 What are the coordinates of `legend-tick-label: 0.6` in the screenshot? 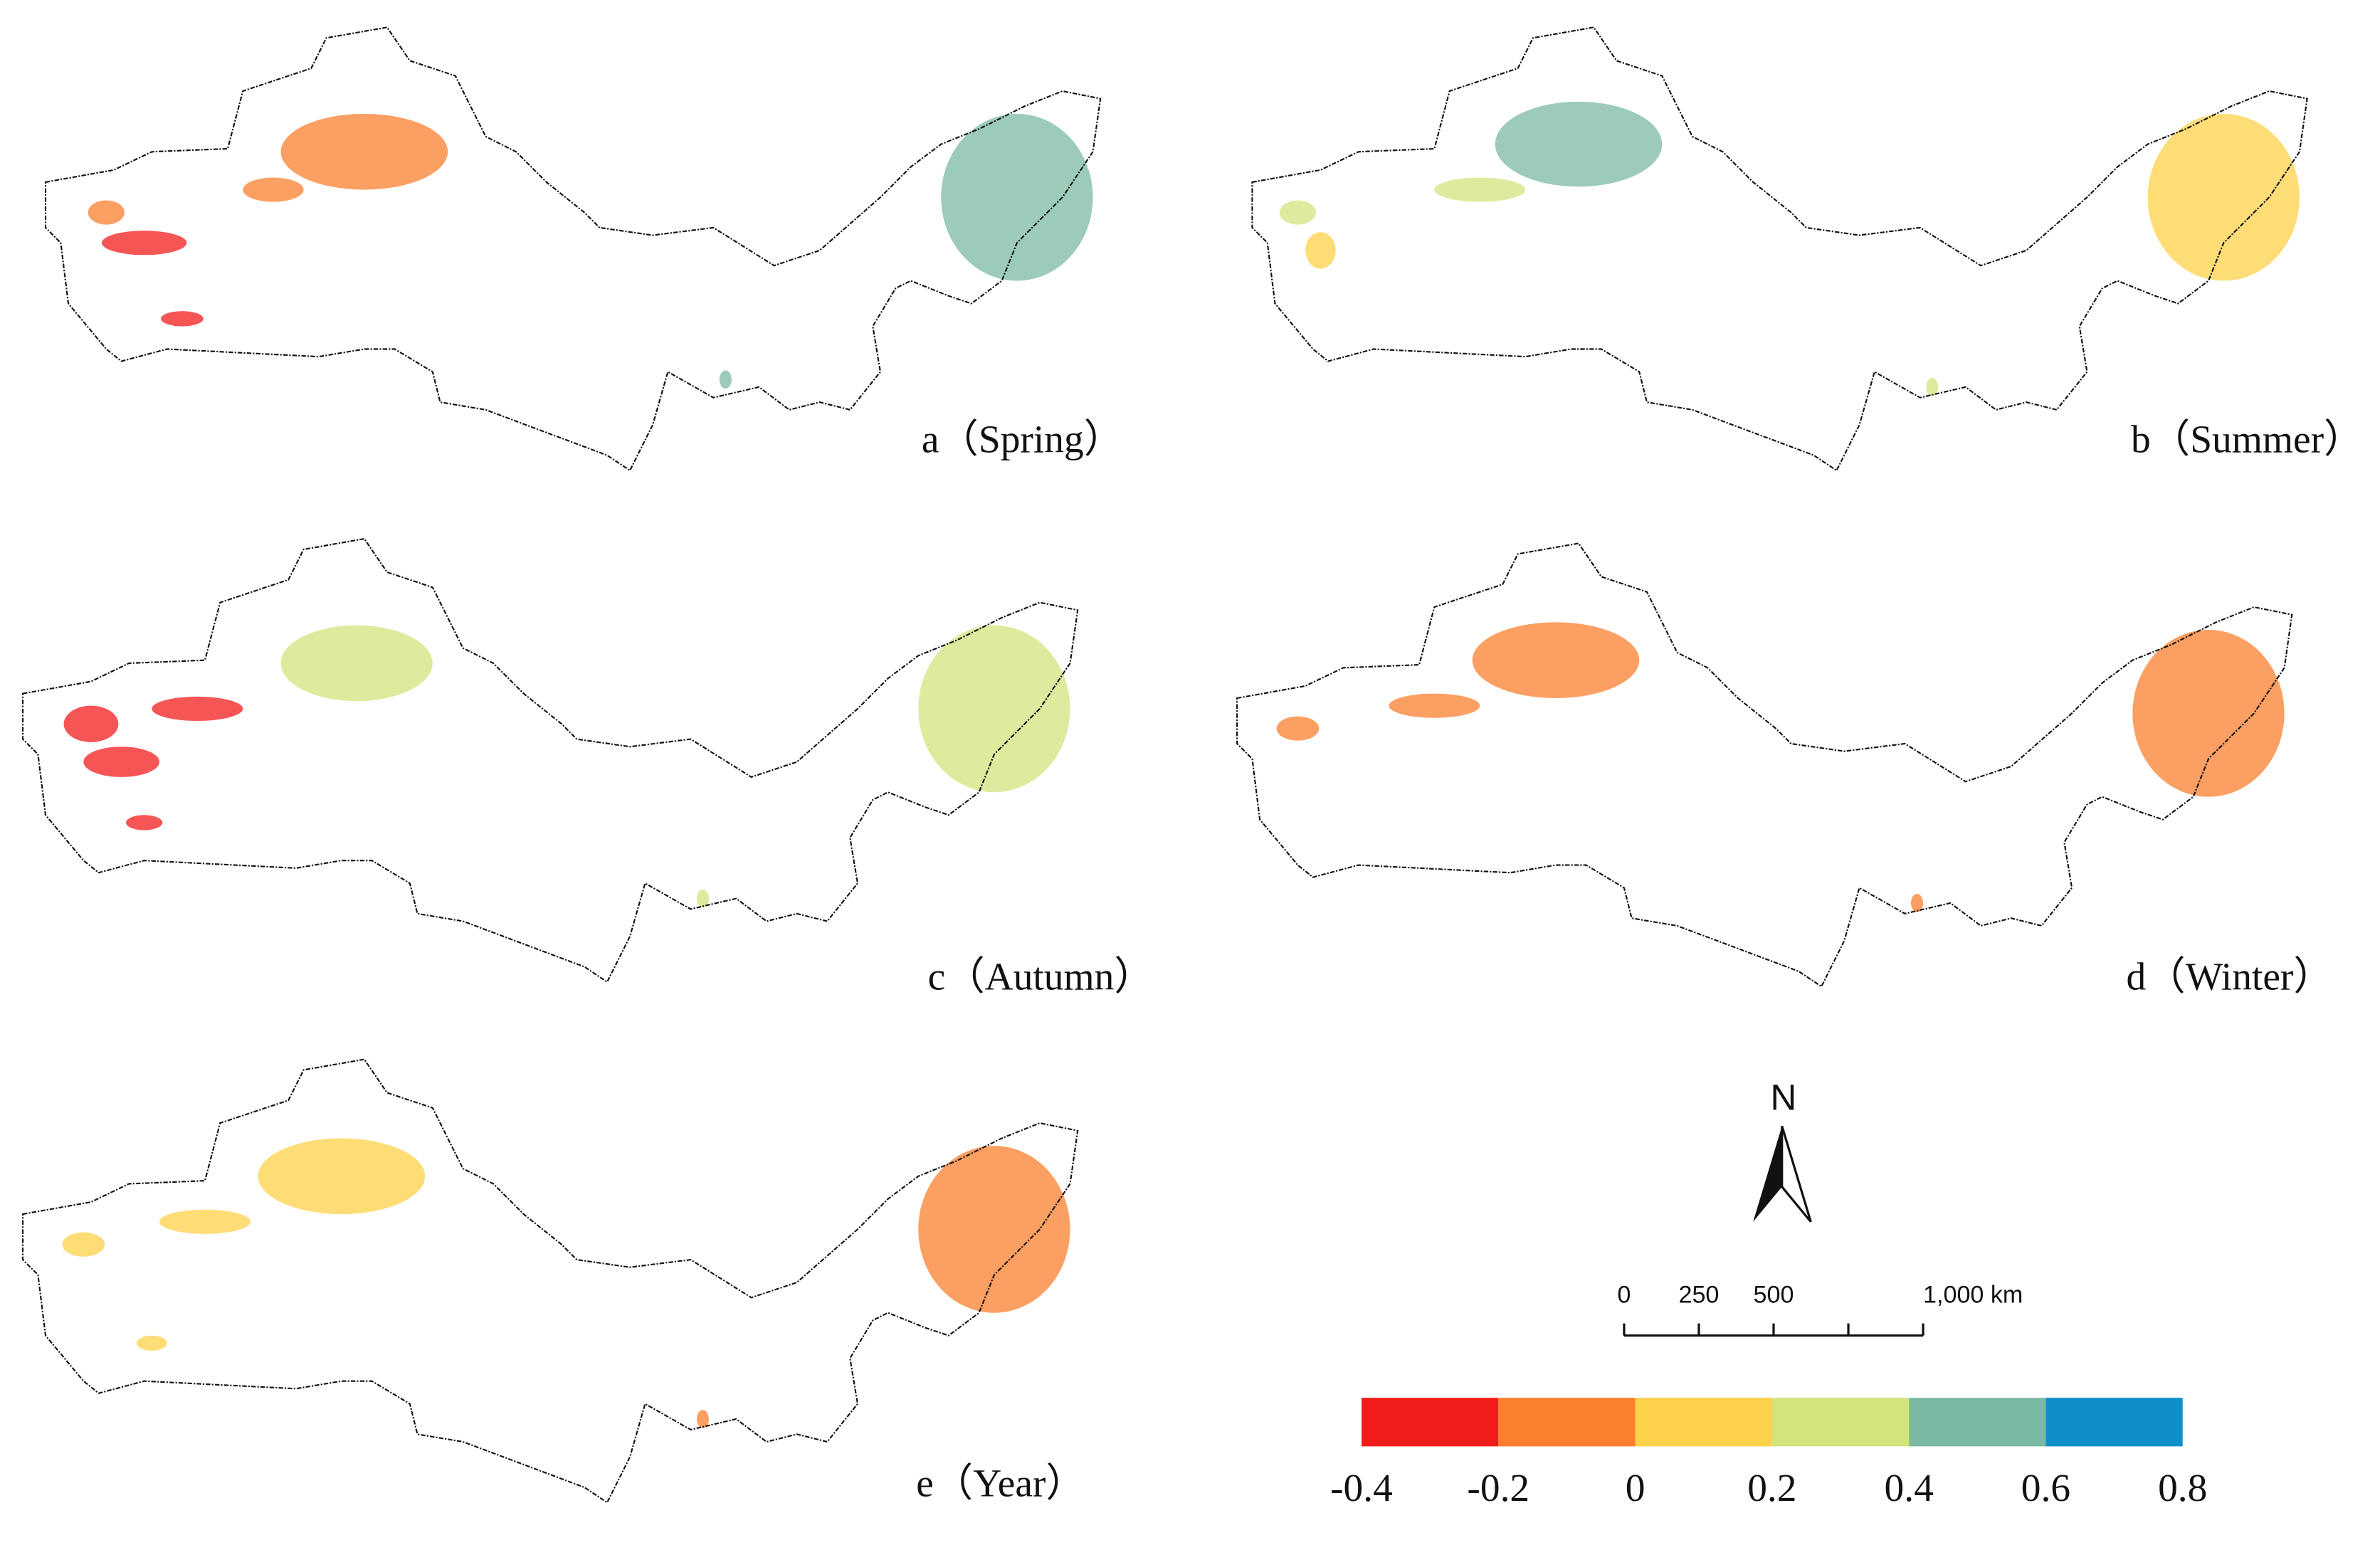 It's located at (2045, 1487).